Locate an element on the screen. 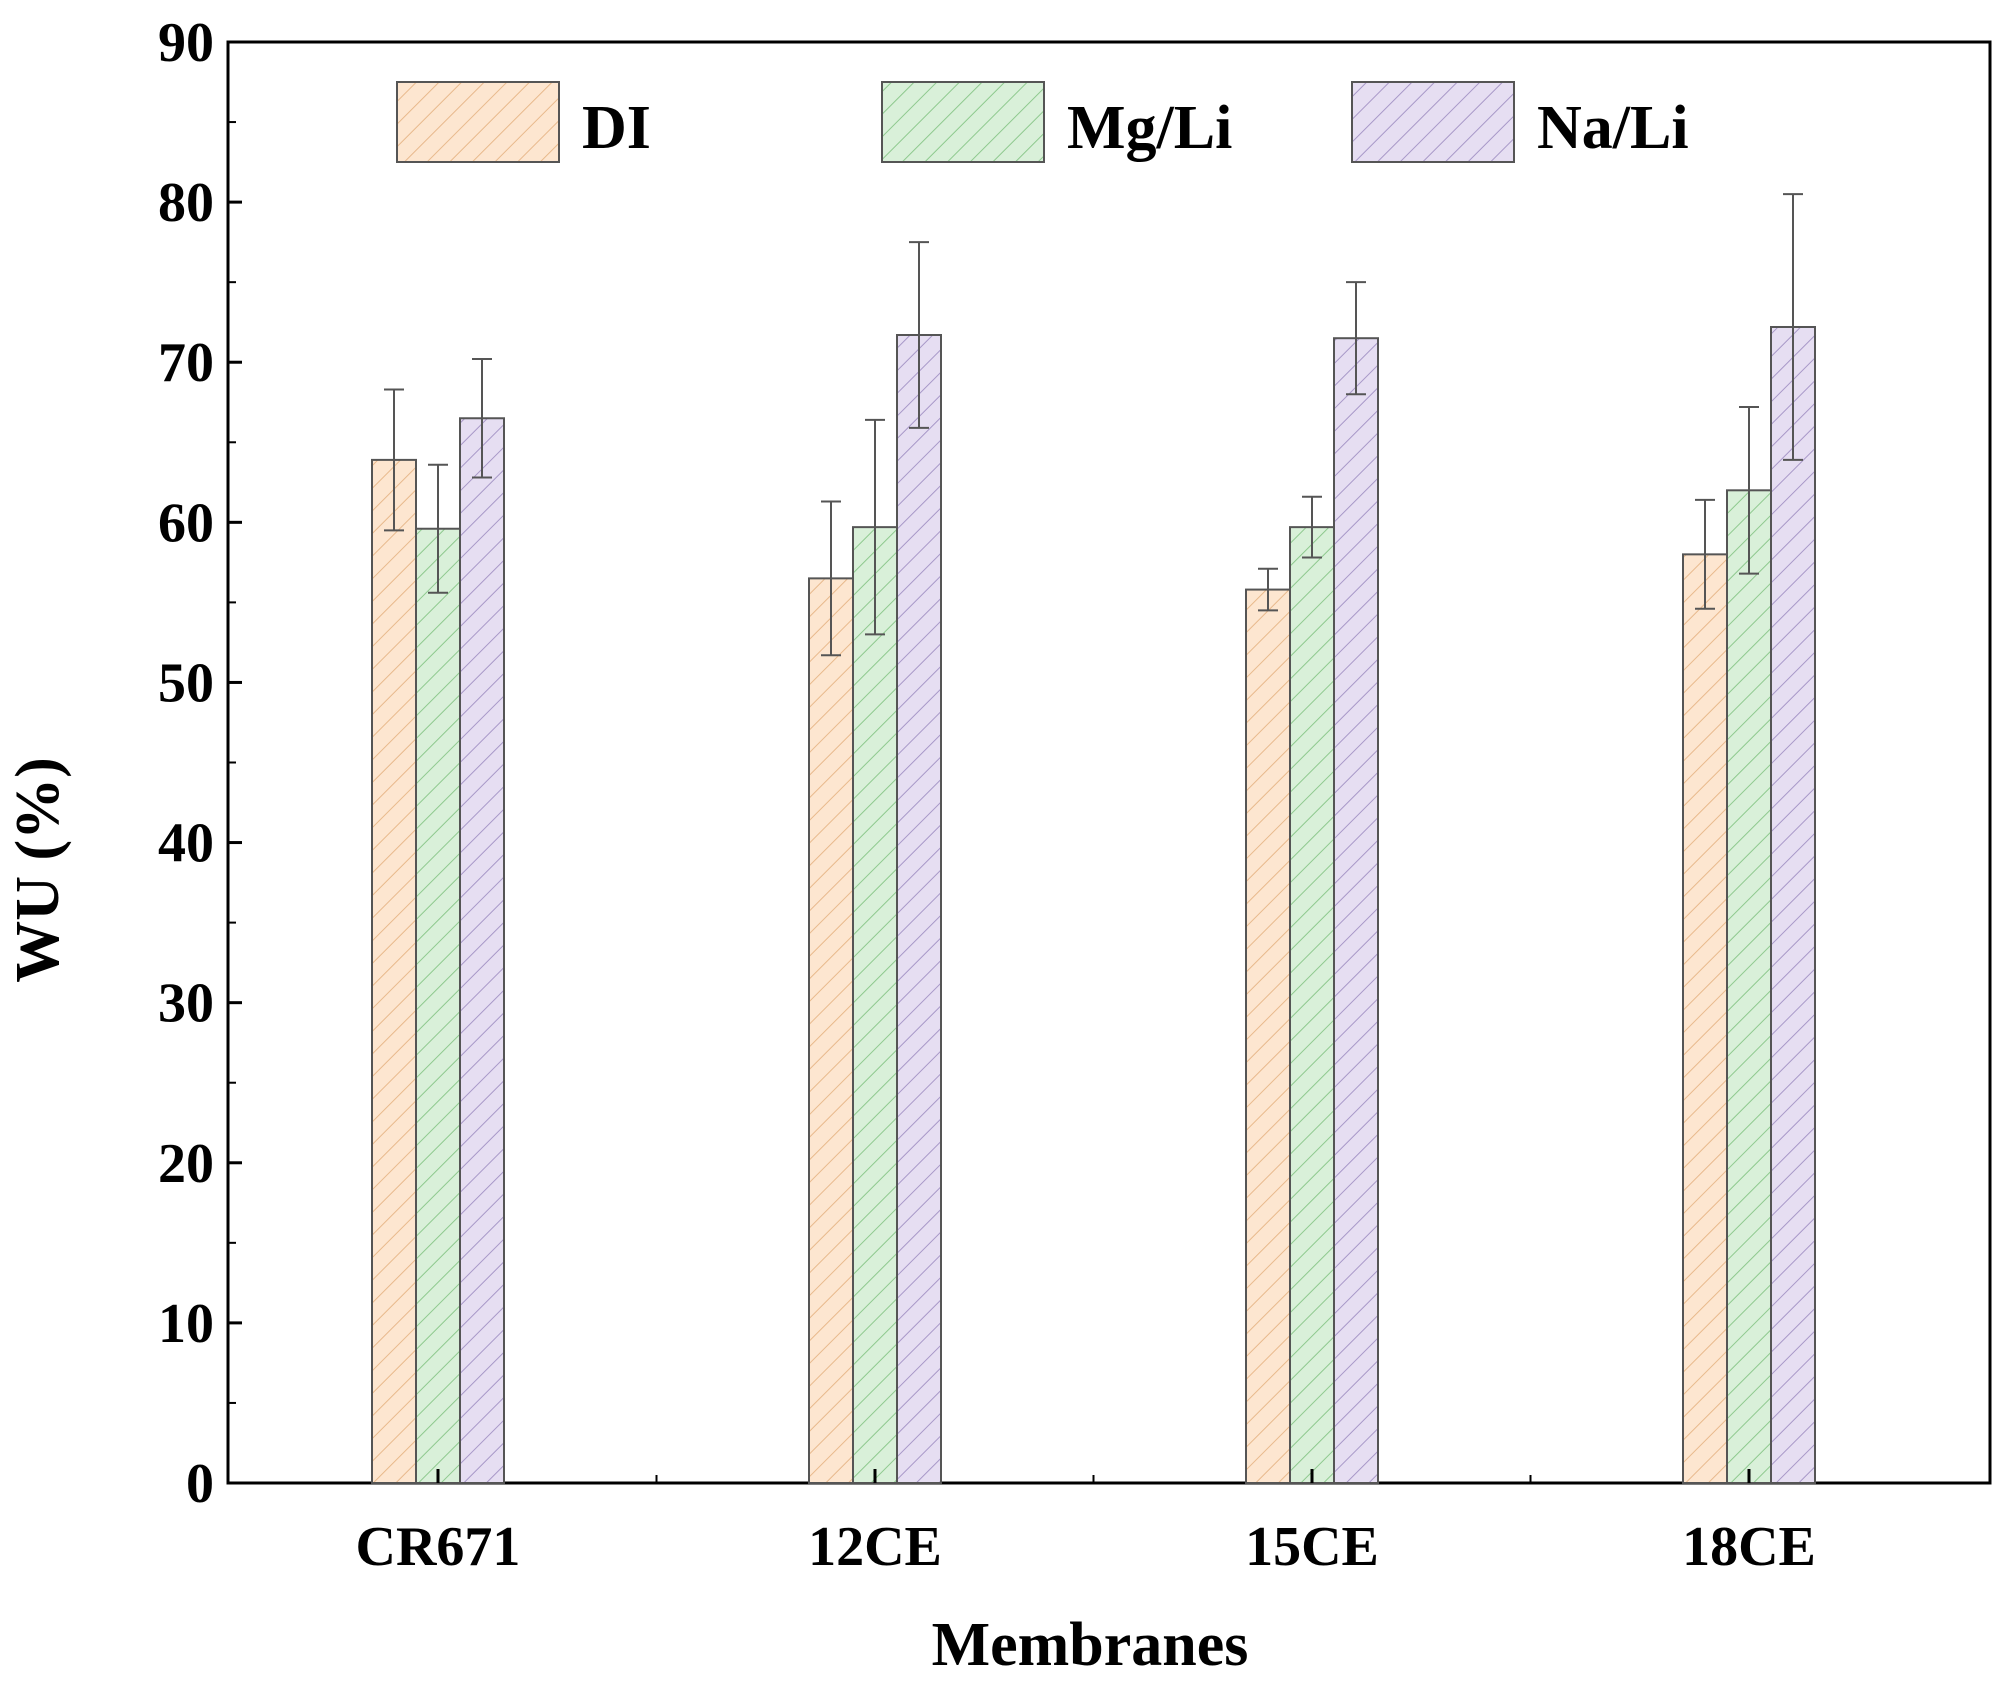 This screenshot has height=1691, width=1997. y-axis-title: WU (%) is located at coordinates (38, 870).